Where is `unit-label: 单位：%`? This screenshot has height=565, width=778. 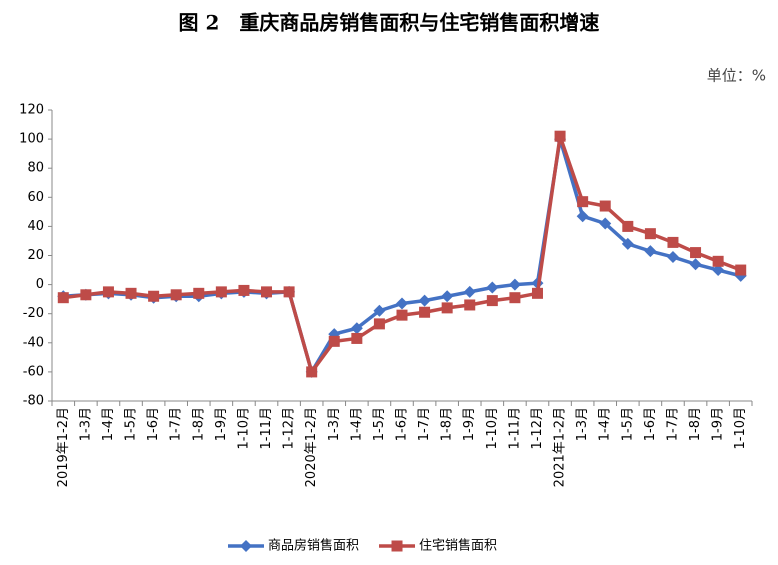
unit-label: 单位：% is located at coordinates (736, 76).